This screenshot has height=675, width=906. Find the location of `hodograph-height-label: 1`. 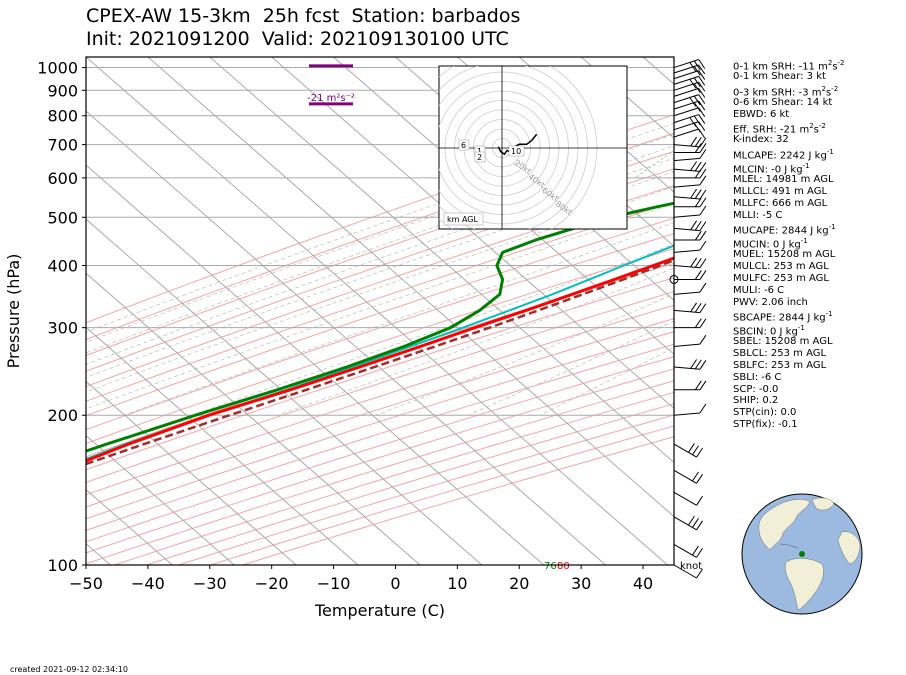

hodograph-height-label: 1 is located at coordinates (479, 151).